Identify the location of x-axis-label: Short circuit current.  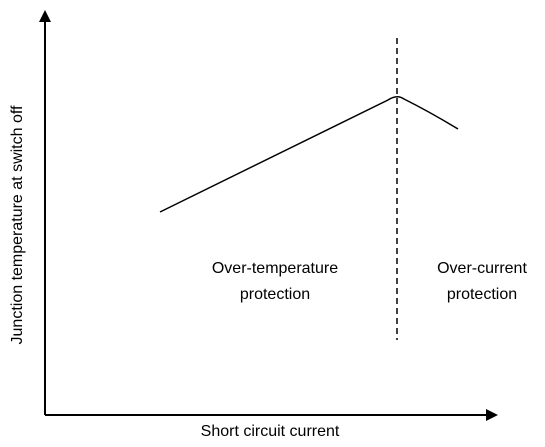
(270, 431).